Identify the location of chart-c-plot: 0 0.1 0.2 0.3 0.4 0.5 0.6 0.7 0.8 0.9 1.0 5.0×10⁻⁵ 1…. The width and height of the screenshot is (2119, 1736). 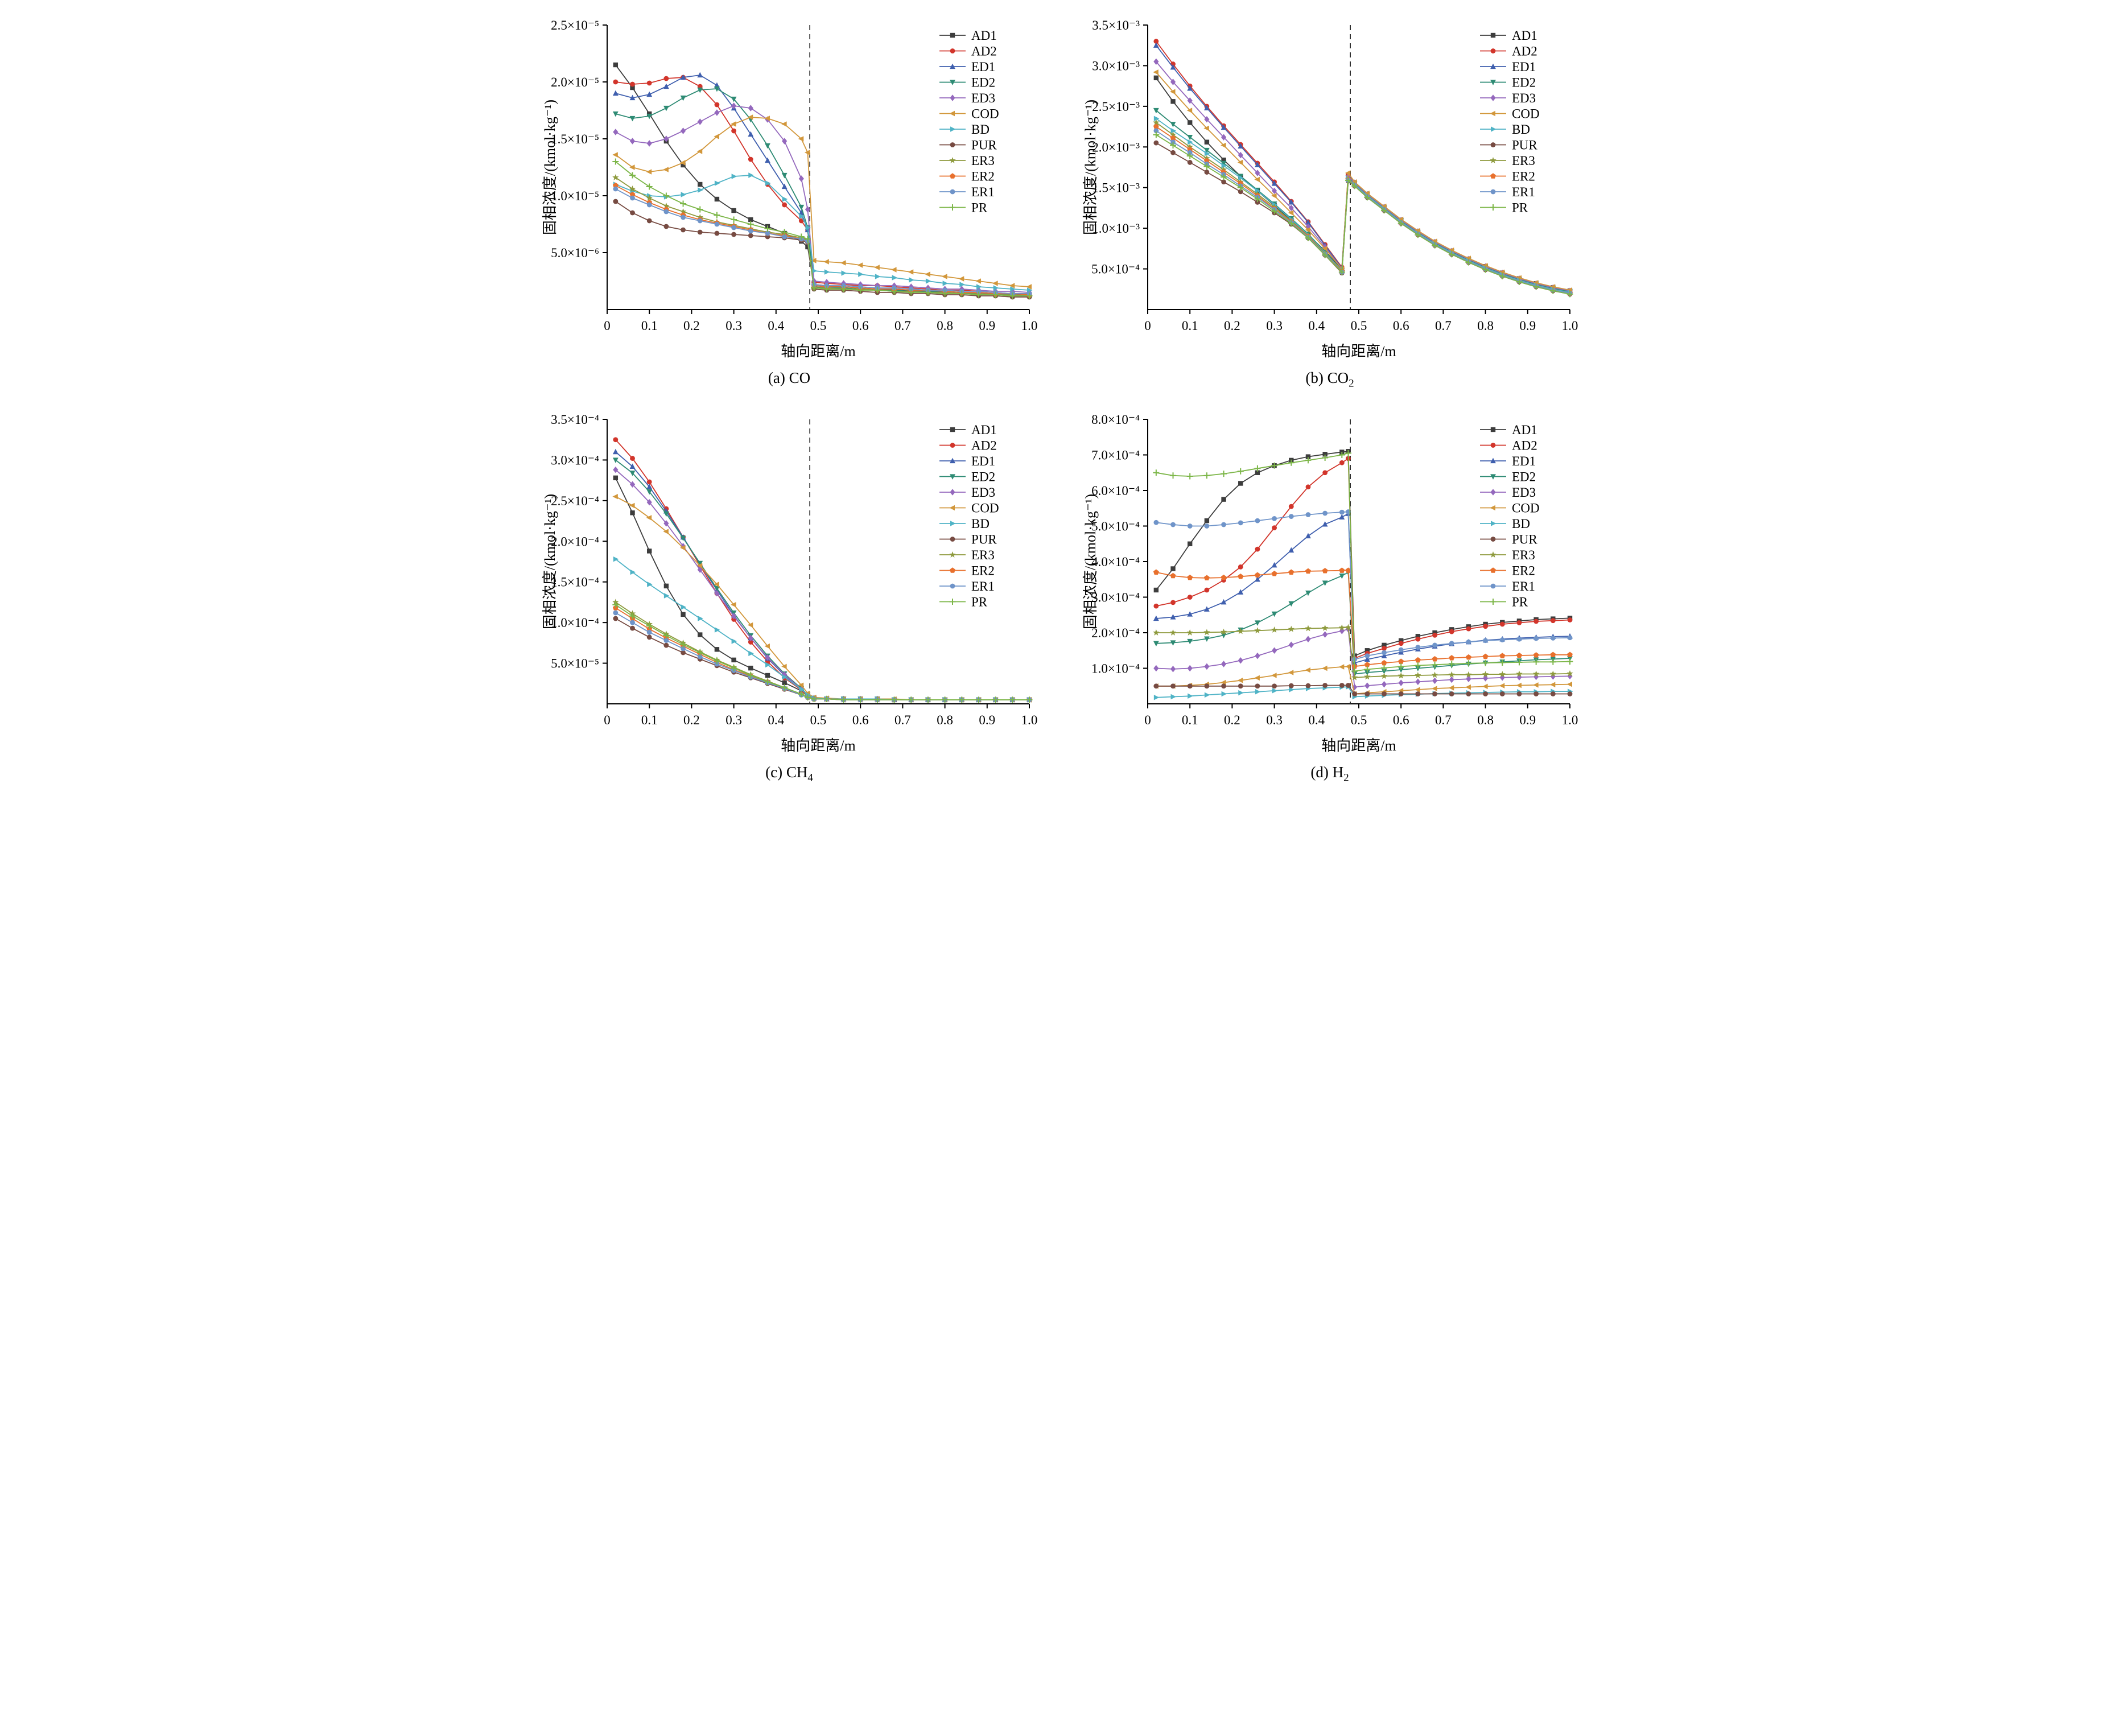
(789, 583).